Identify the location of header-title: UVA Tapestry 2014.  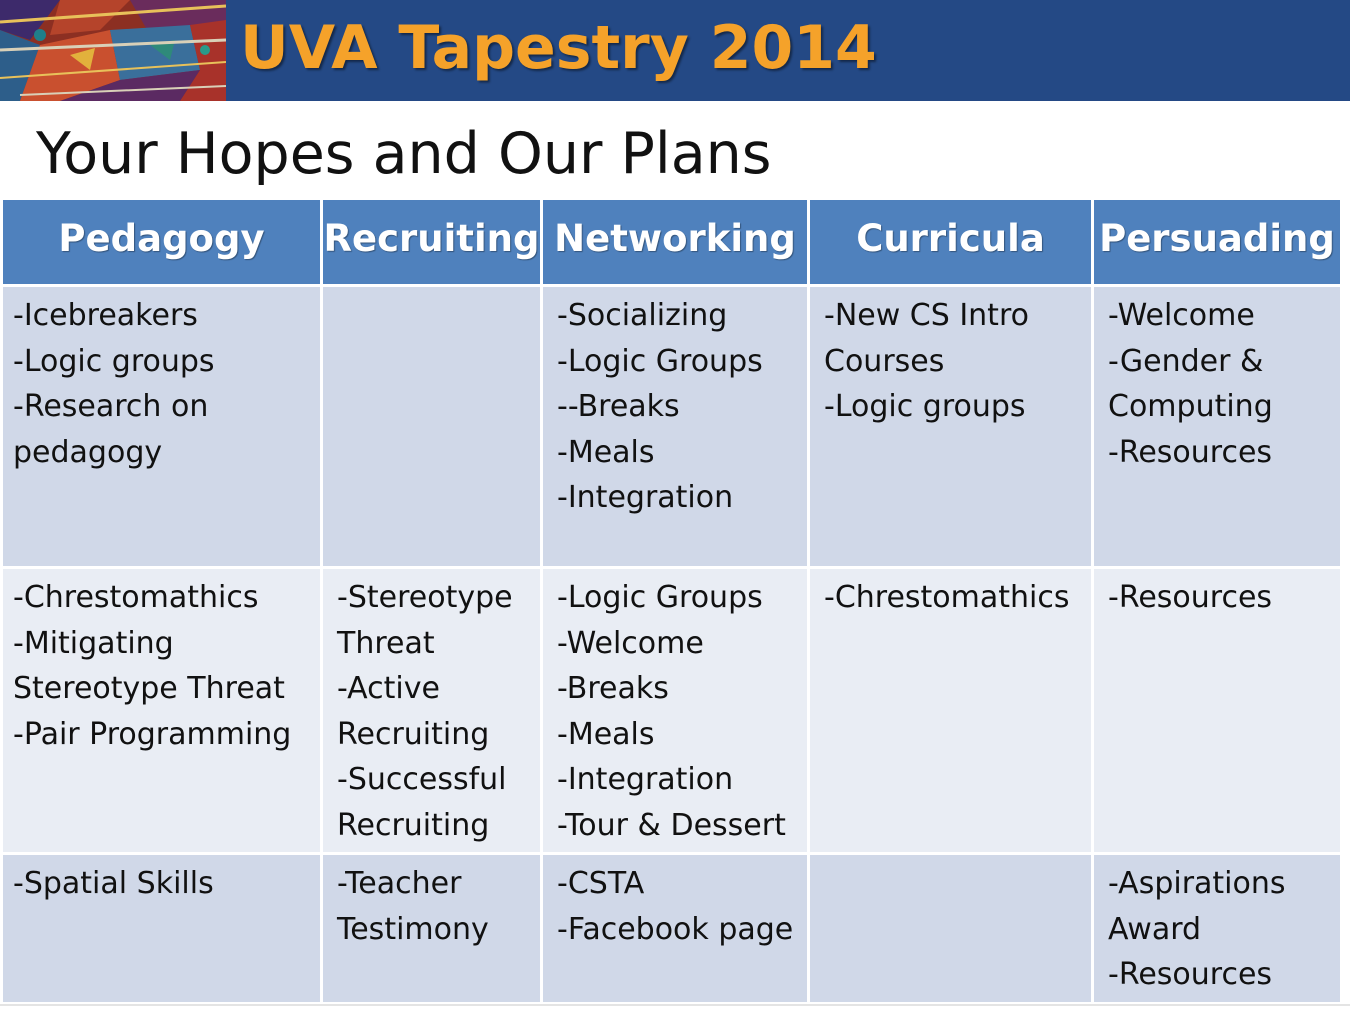
(558, 48).